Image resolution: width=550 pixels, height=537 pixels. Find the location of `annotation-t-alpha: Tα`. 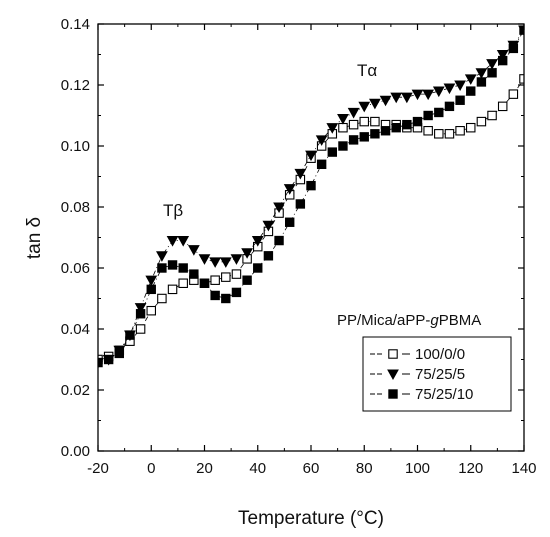

annotation-t-alpha: Tα is located at coordinates (367, 70).